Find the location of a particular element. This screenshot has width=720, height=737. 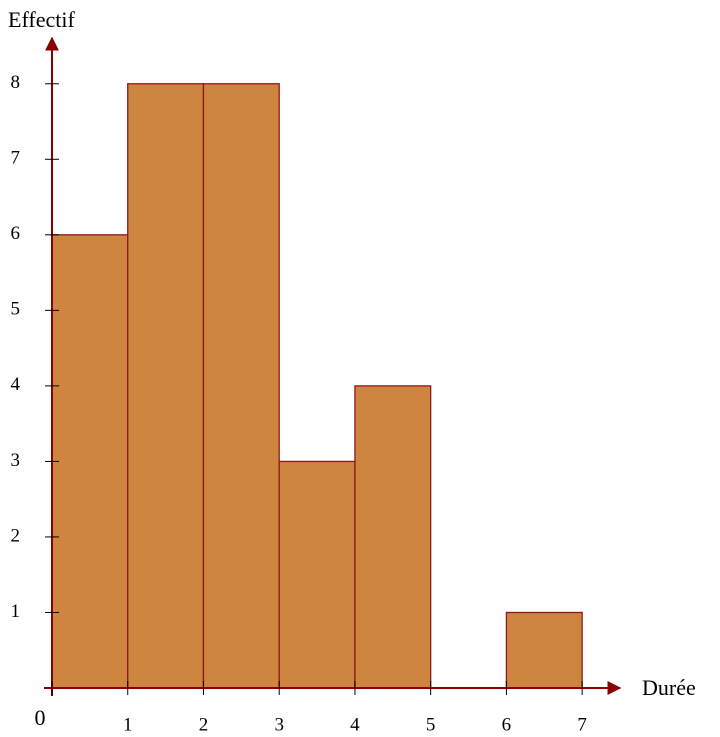

x-tick-label: 3 is located at coordinates (279, 724).